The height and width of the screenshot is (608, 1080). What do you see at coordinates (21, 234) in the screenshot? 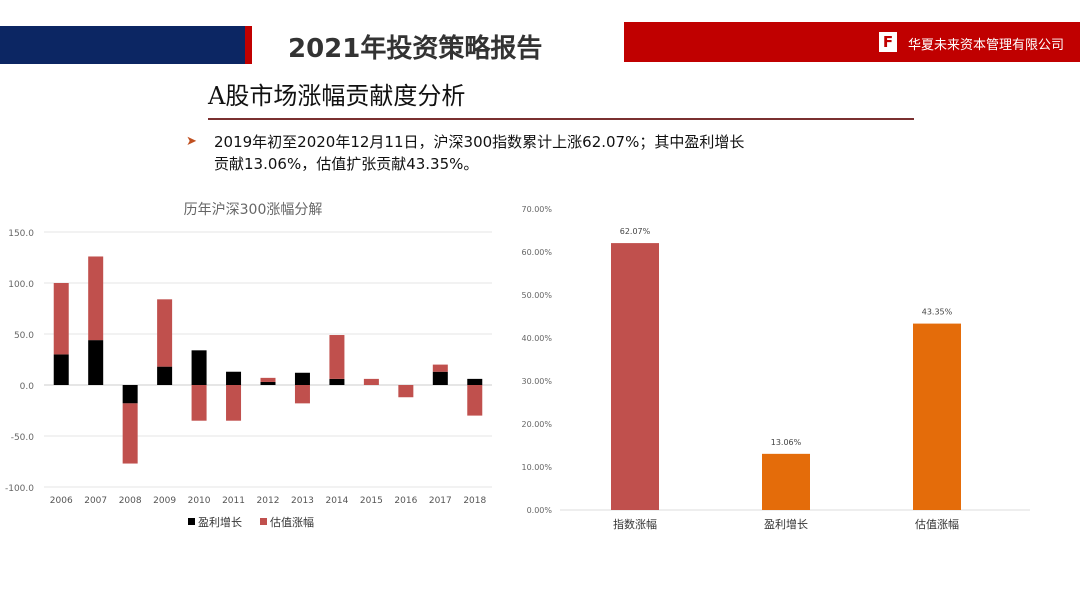
I see `y-tick-label: 150.0` at bounding box center [21, 234].